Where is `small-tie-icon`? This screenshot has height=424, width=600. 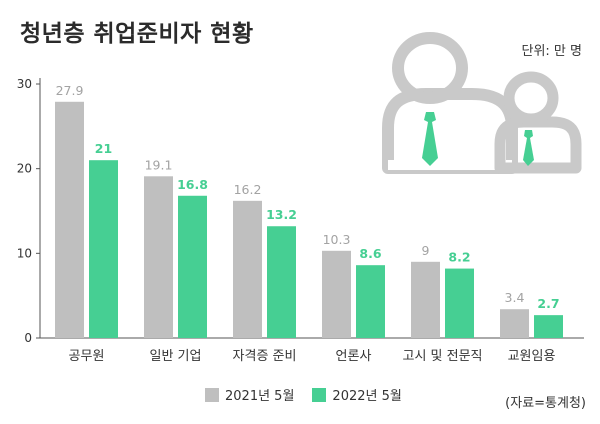
small-tie-icon is located at coordinates (528, 148).